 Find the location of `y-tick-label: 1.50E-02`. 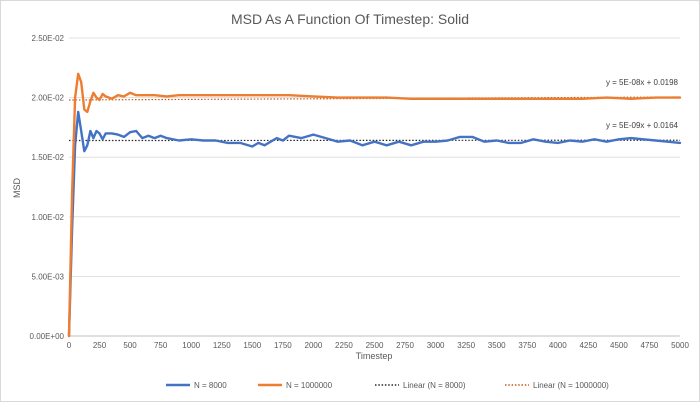

y-tick-label: 1.50E-02 is located at coordinates (48, 157).